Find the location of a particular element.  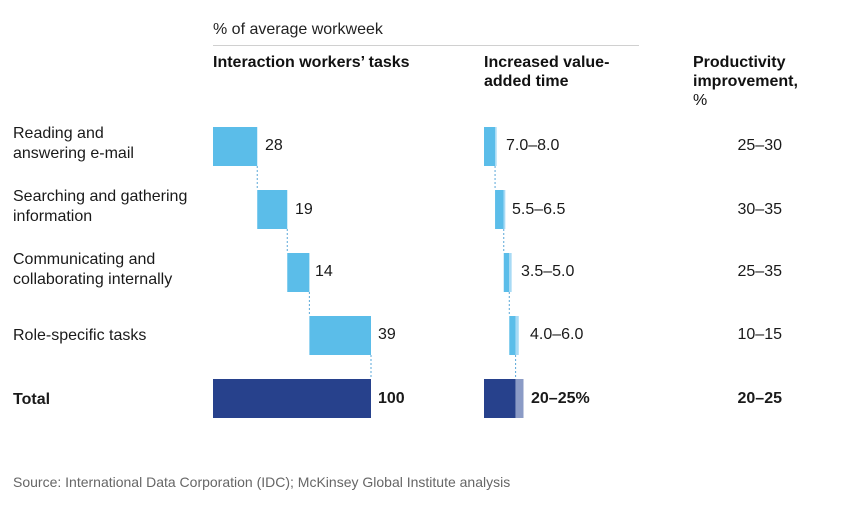

value-label-communicating: 14 is located at coordinates (324, 271).